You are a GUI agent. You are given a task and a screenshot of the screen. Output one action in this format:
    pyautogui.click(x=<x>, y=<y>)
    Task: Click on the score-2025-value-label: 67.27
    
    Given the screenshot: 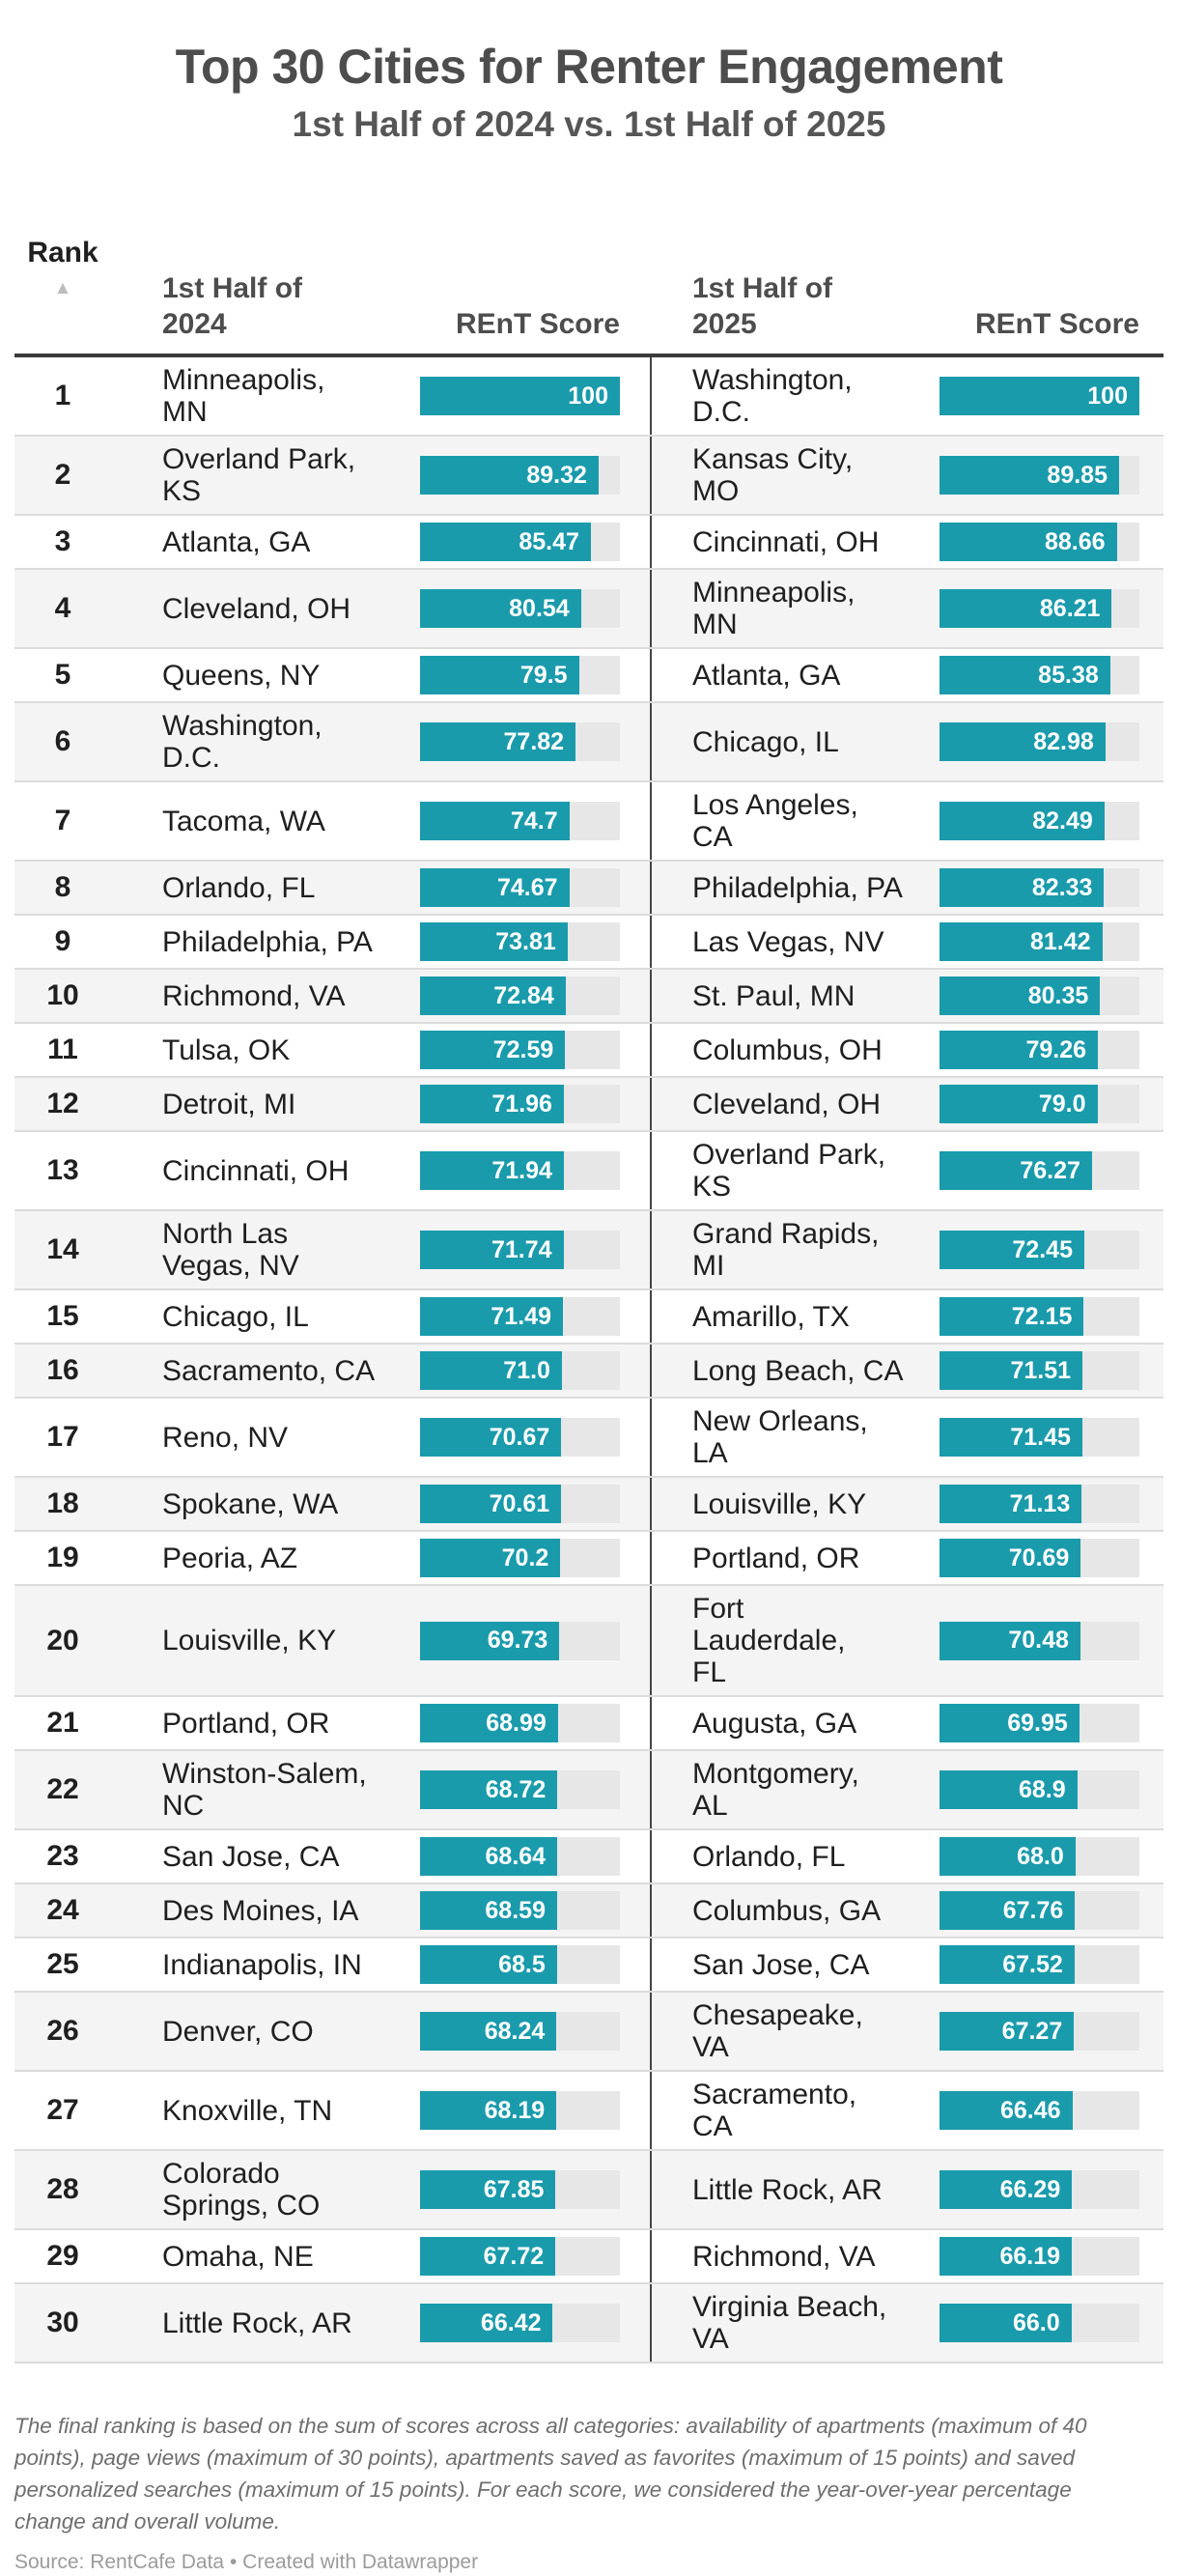 What is the action you would take?
    pyautogui.click(x=1032, y=2031)
    